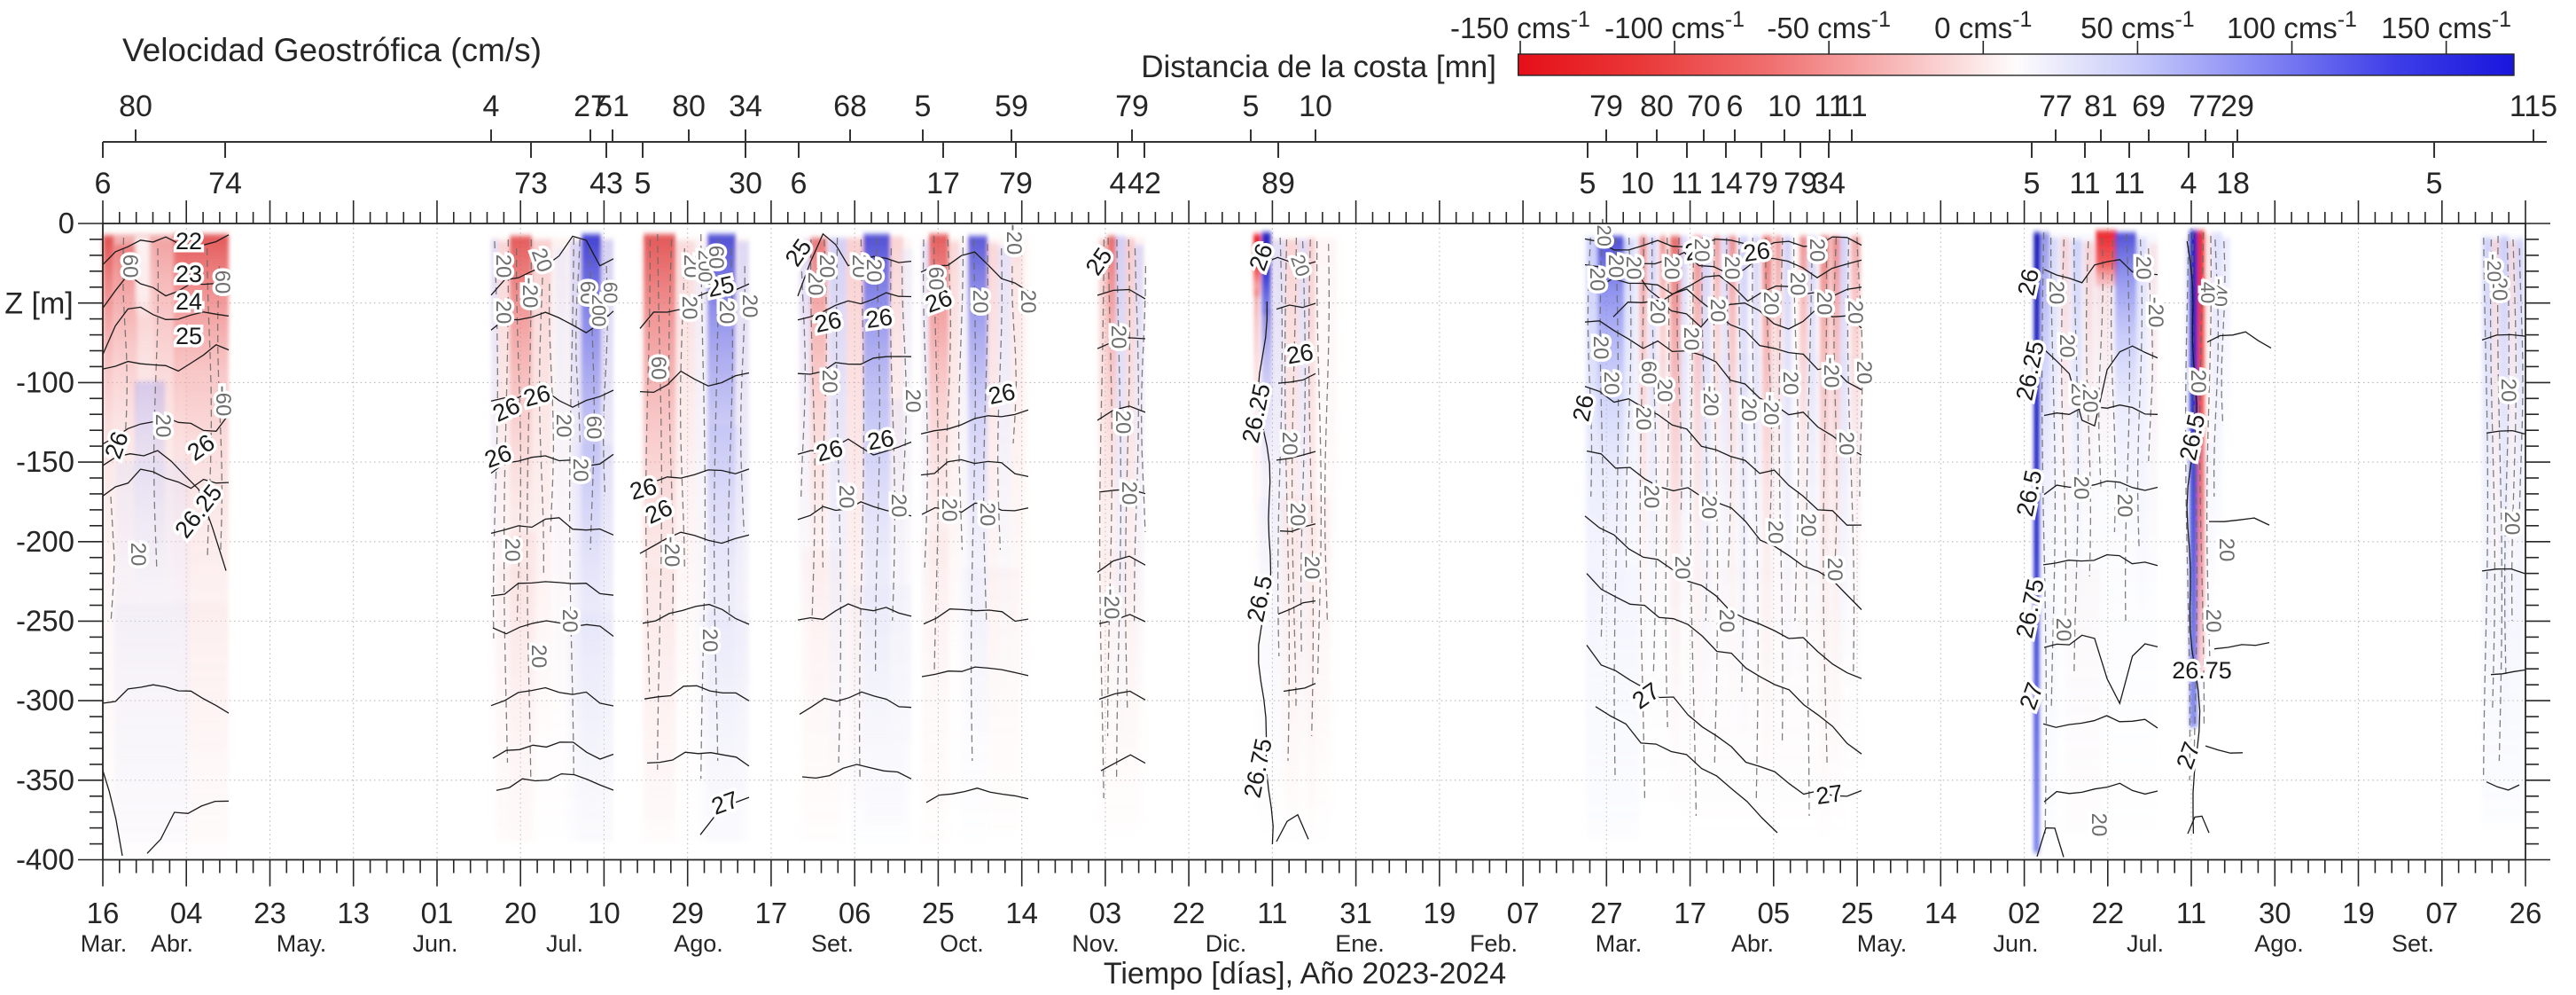 The image size is (2576, 995). What do you see at coordinates (855, 913) in the screenshot?
I see `svg-text: 06` at bounding box center [855, 913].